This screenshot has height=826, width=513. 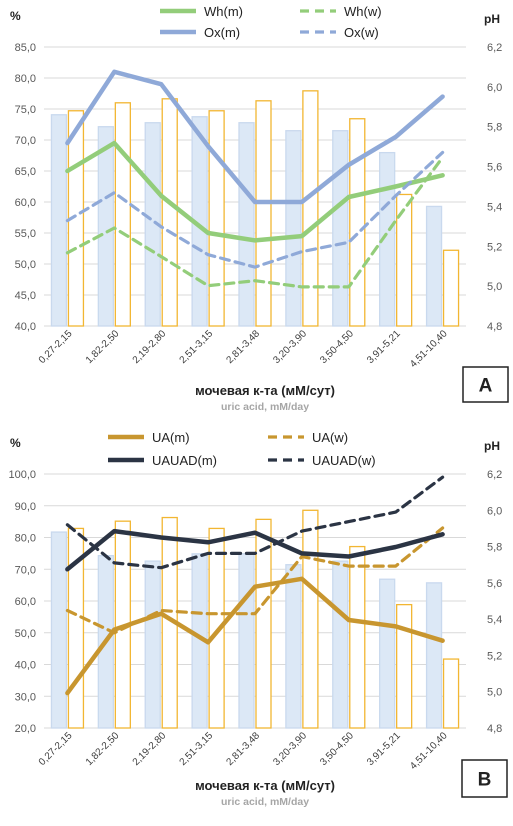 I want to click on legend-label: Wh(w), so click(x=363, y=11).